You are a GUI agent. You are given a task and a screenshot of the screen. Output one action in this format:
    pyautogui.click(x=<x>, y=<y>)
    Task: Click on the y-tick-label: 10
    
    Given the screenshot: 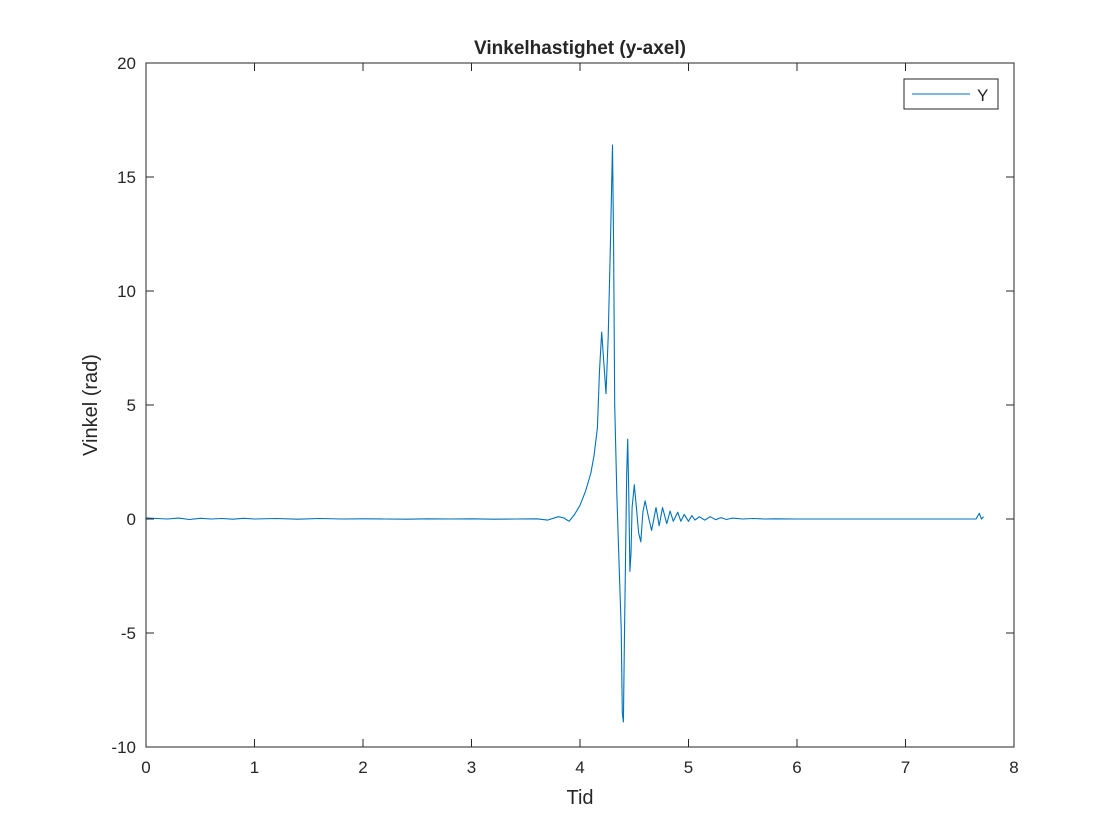 What is the action you would take?
    pyautogui.click(x=126, y=291)
    